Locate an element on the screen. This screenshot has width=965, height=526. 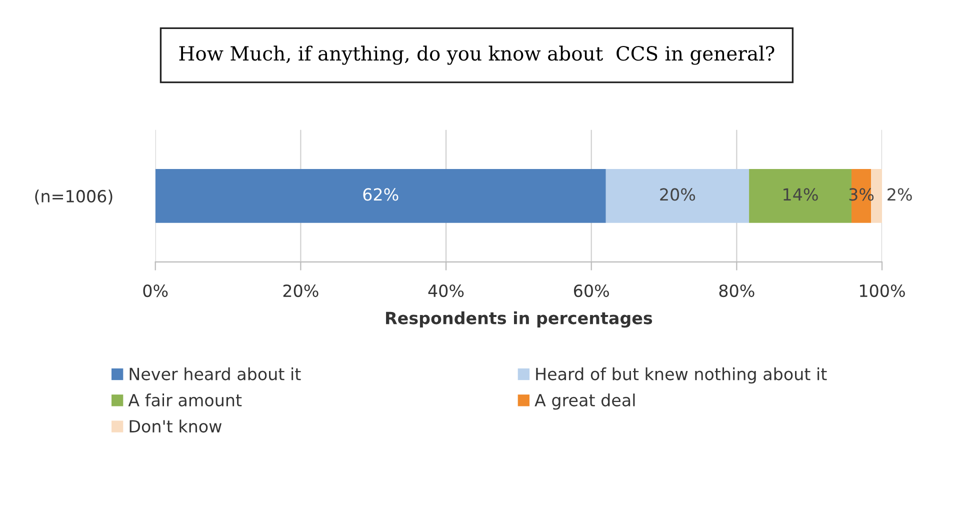
x-tick-label: 20% is located at coordinates (300, 291).